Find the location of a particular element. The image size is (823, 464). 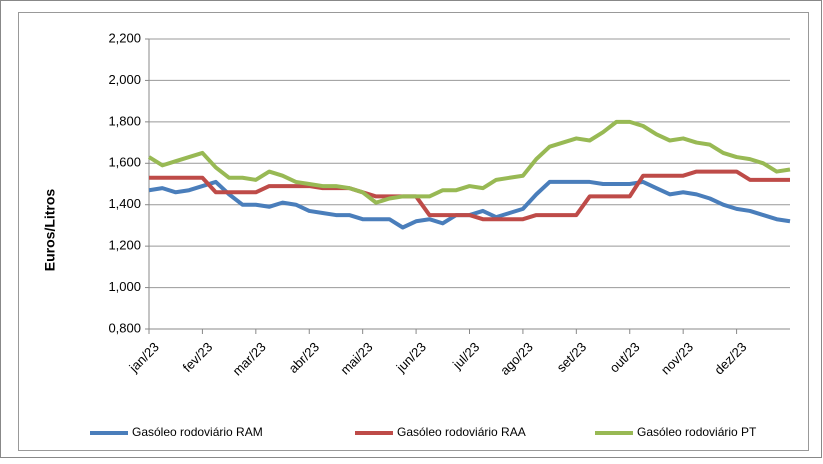

y-tick-label: 1,400 is located at coordinates (124, 203).